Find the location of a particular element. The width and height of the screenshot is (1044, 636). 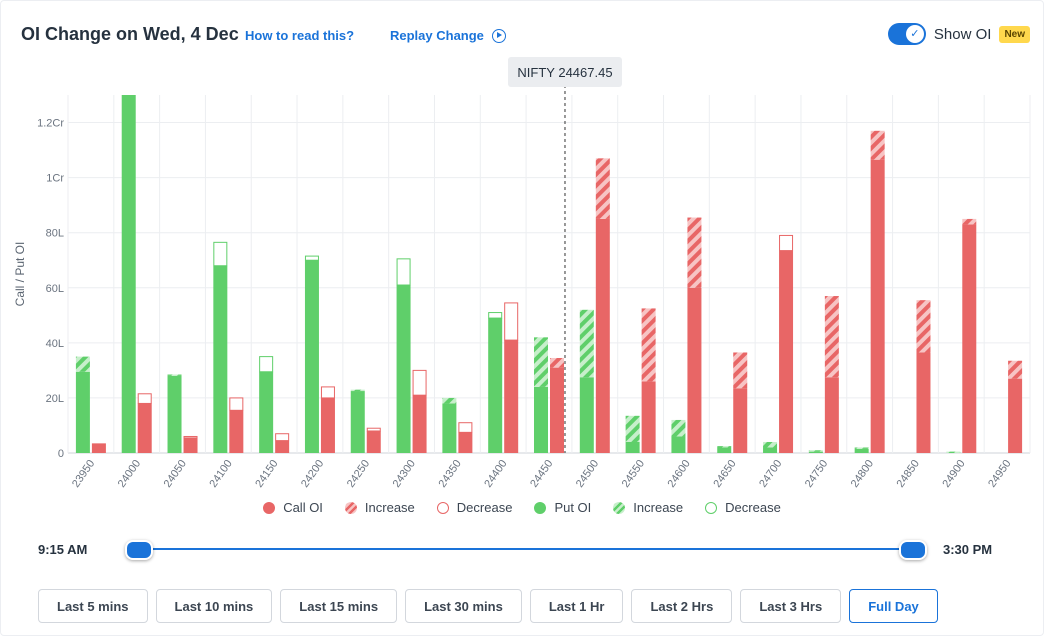

x-tick-label: 24750 is located at coordinates (816, 474).